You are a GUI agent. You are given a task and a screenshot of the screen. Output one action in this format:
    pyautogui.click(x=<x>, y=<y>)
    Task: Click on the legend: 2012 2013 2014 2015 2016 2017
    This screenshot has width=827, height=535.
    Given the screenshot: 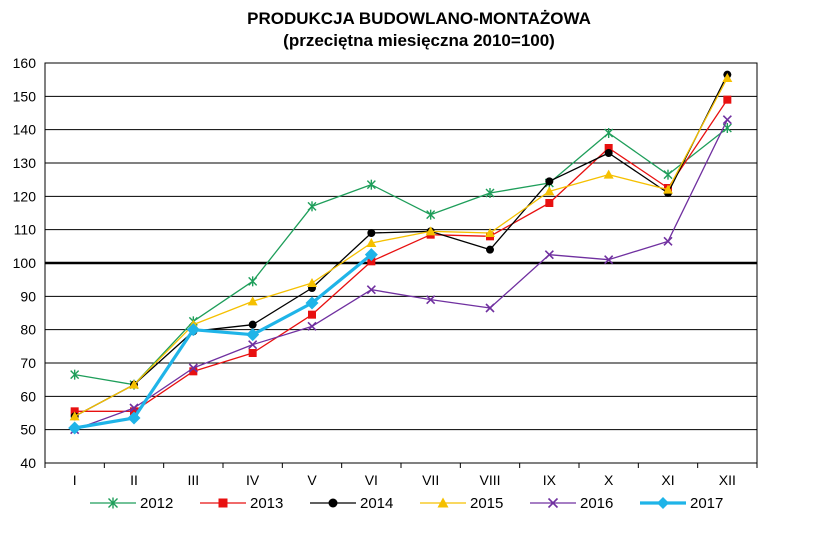 What is the action you would take?
    pyautogui.click(x=406, y=503)
    